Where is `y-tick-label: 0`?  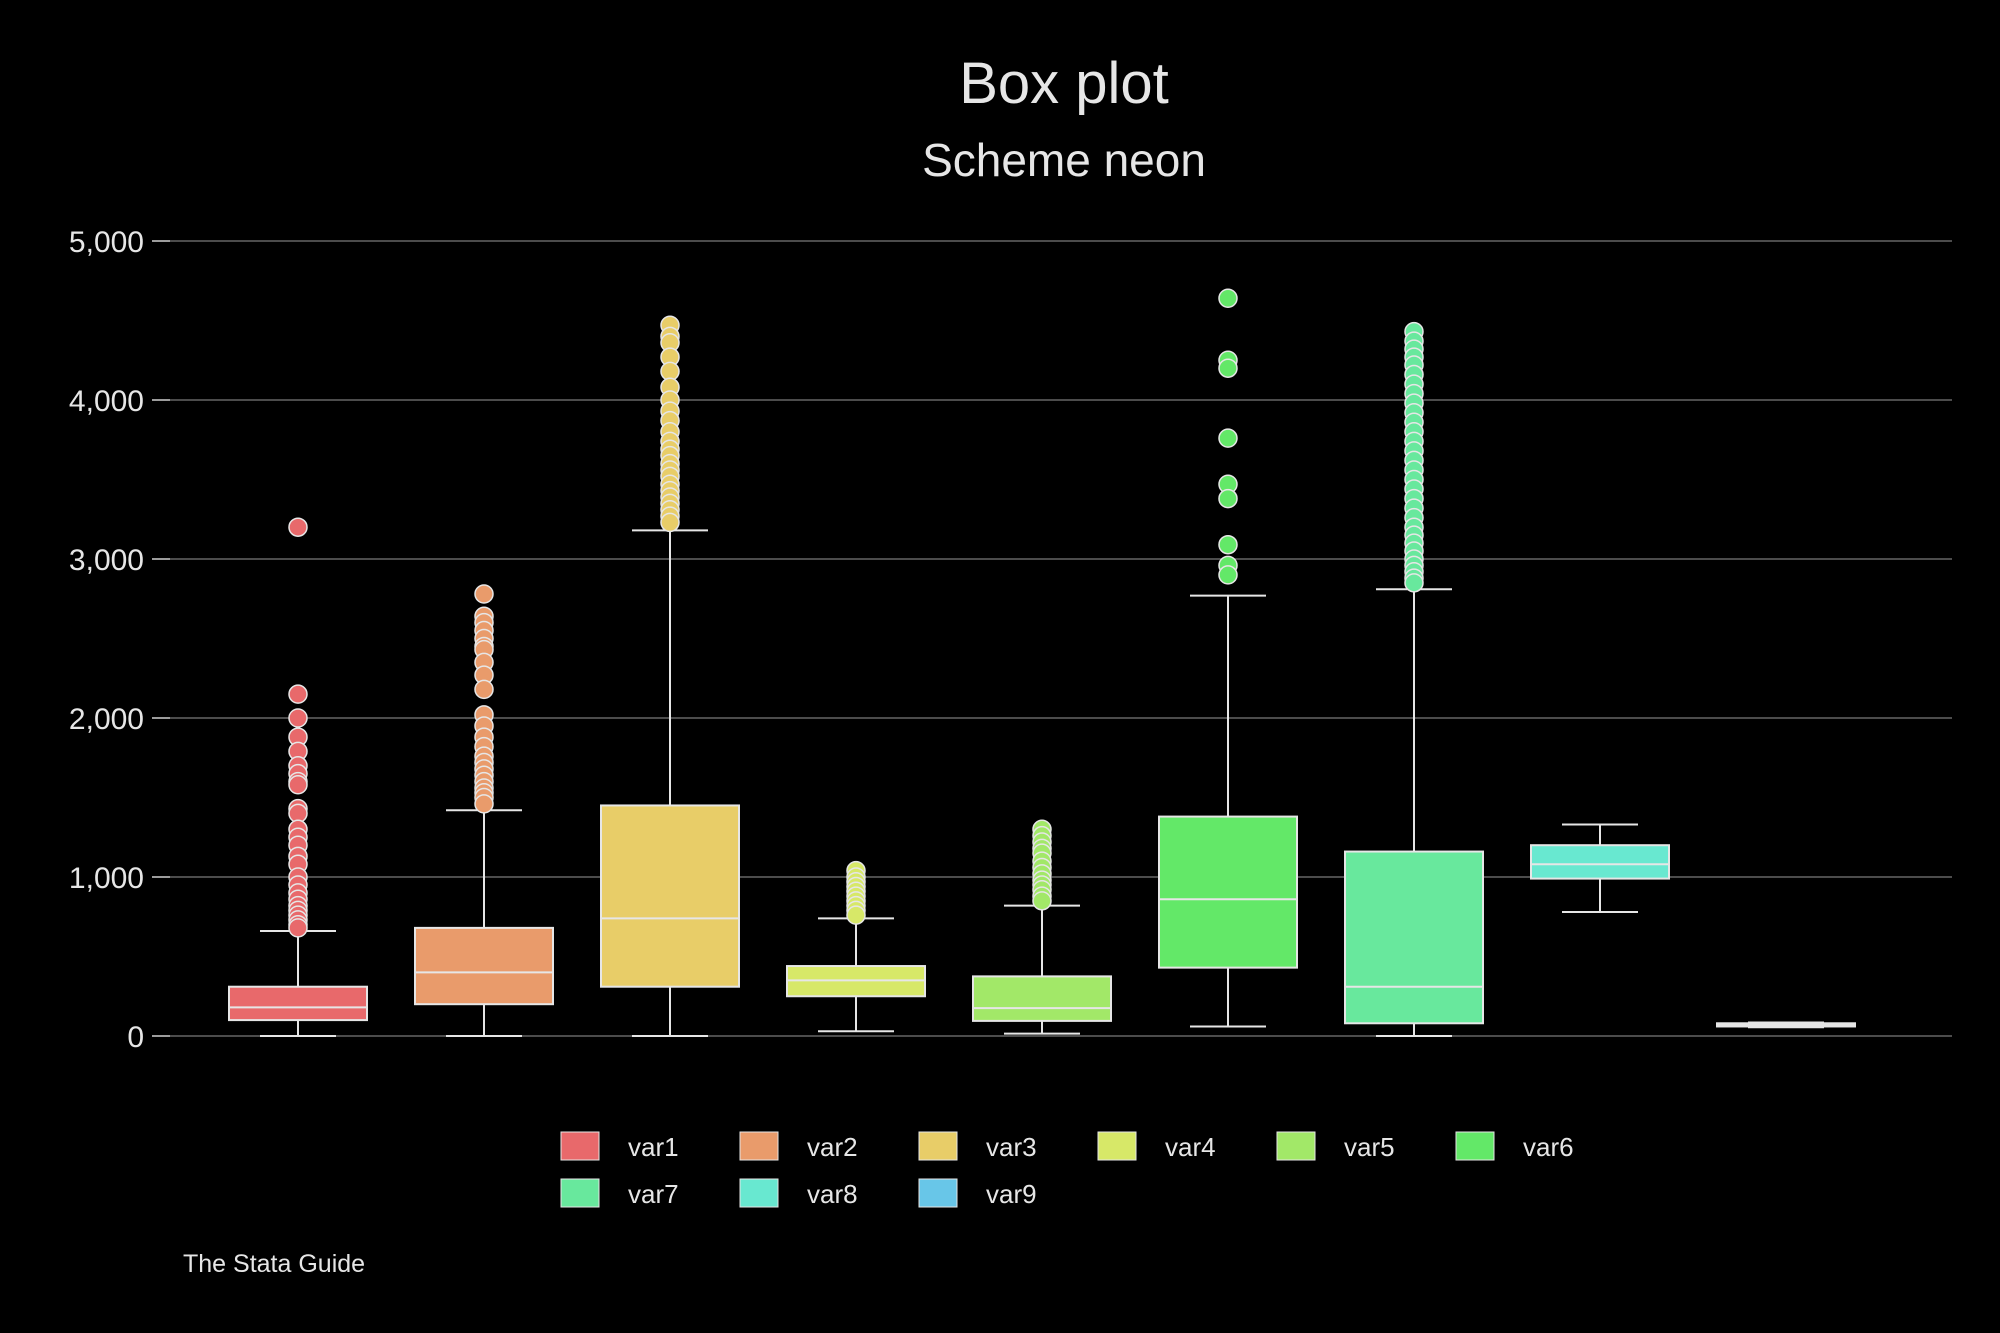 y-tick-label: 0 is located at coordinates (135, 1037).